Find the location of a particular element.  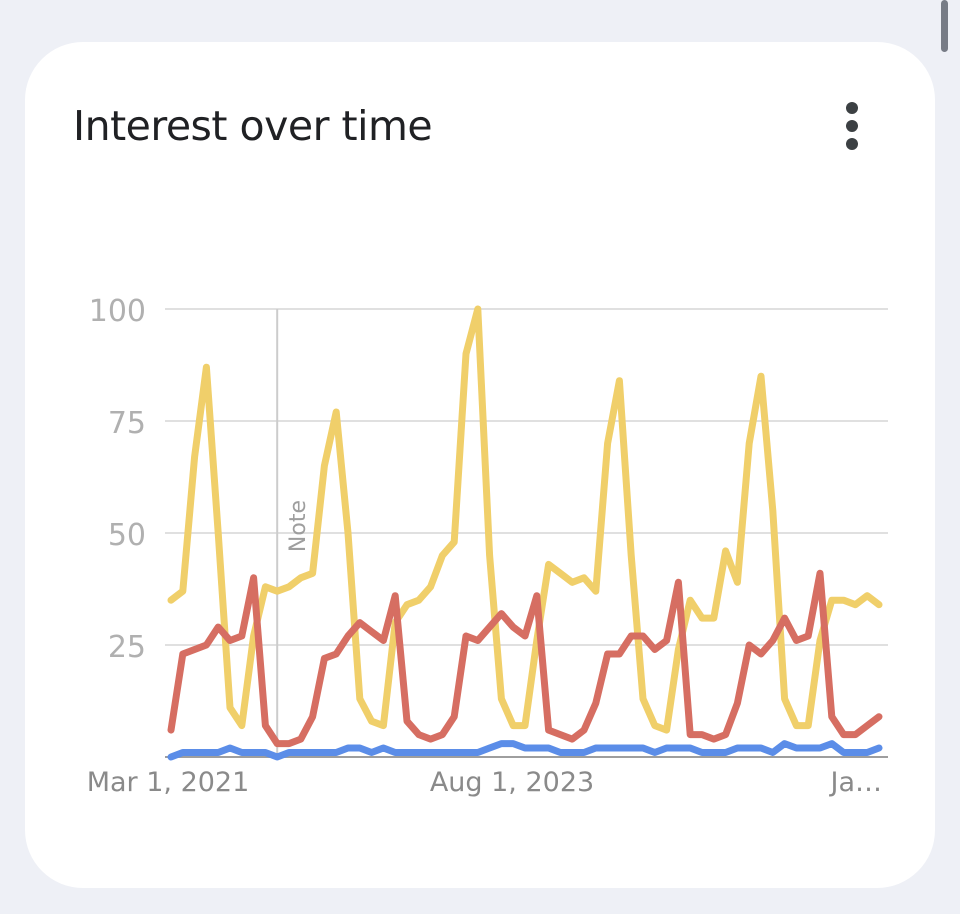

y-tick-label: 75 is located at coordinates (127, 423).